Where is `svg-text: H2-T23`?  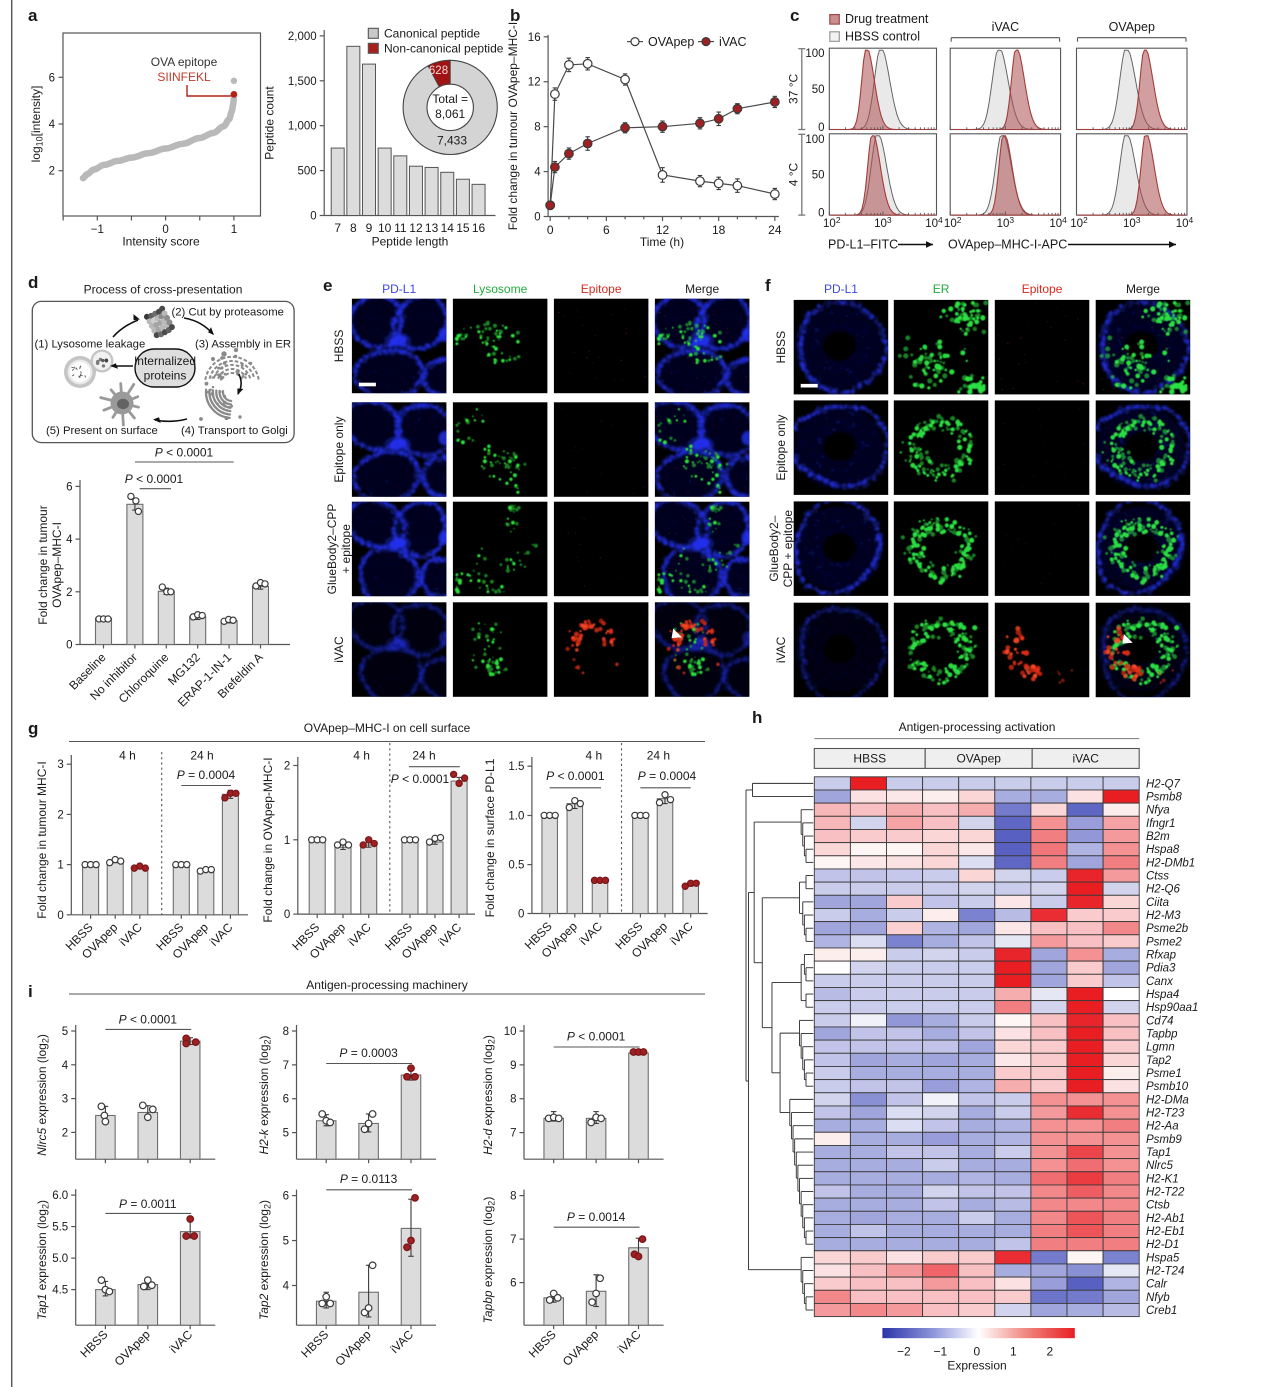
svg-text: H2-T23 is located at coordinates (1165, 1114).